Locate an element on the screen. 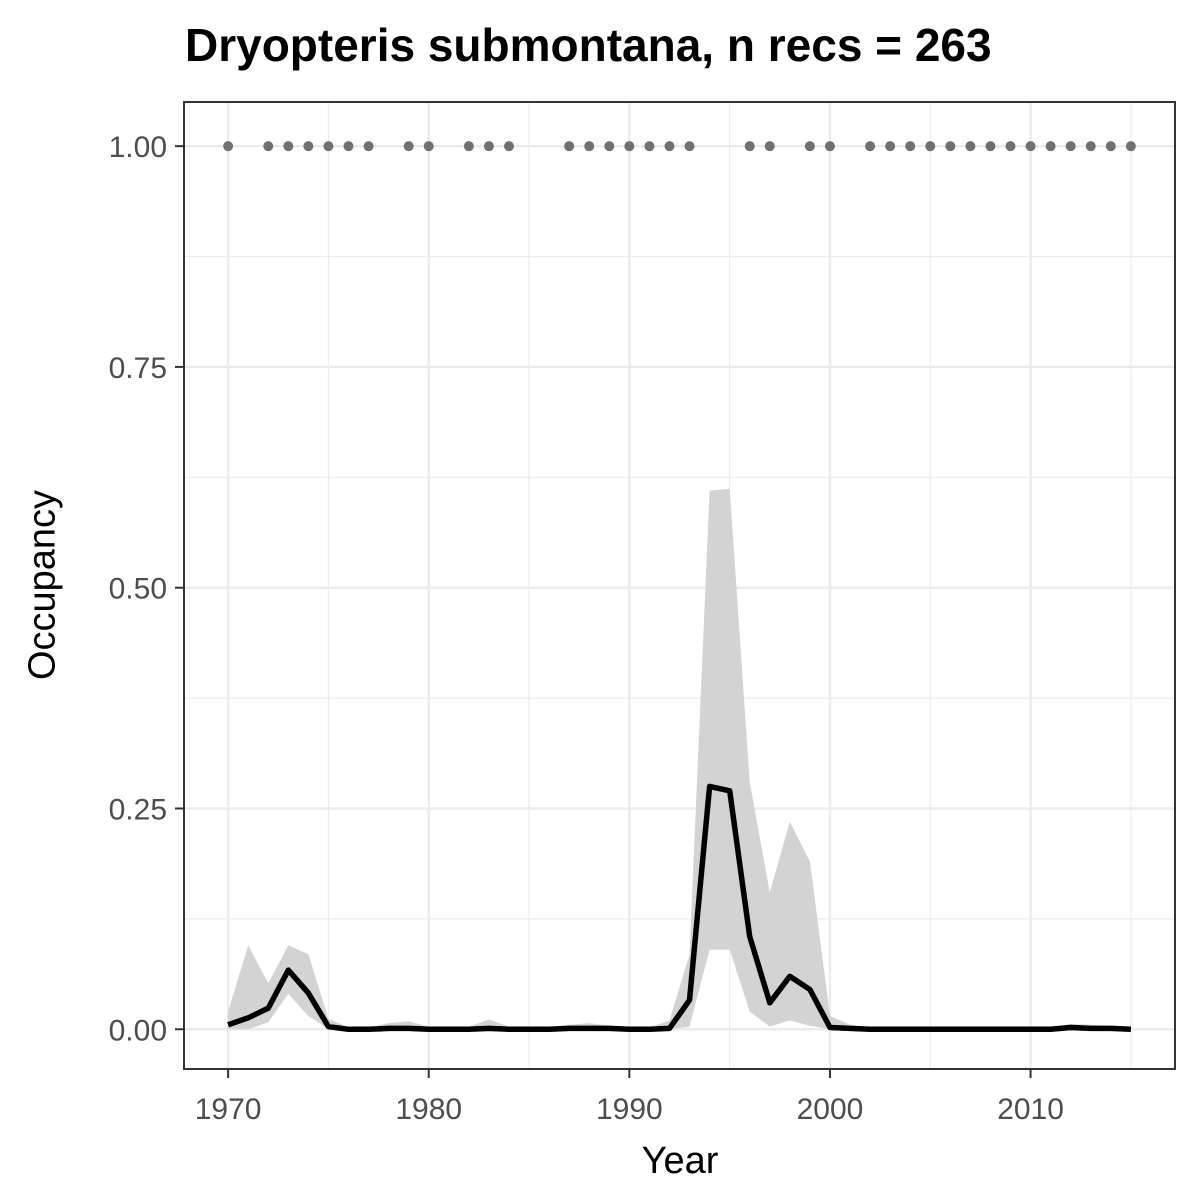 The image size is (1200, 1200). y-tick-label: 0.50 is located at coordinates (138, 589).